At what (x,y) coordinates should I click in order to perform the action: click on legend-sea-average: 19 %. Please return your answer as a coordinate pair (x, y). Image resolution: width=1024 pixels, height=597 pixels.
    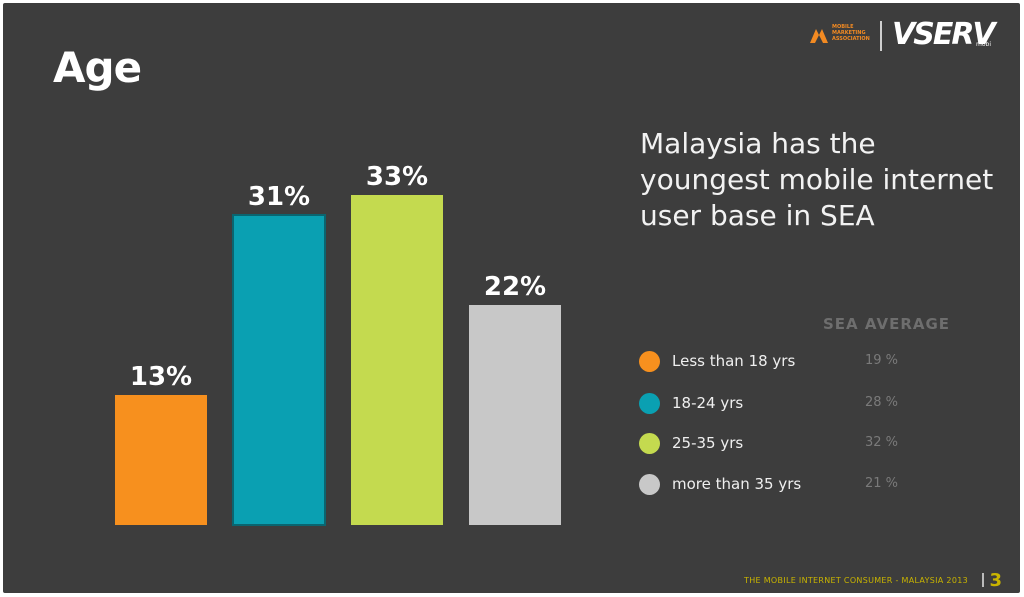
    Looking at the image, I should click on (882, 360).